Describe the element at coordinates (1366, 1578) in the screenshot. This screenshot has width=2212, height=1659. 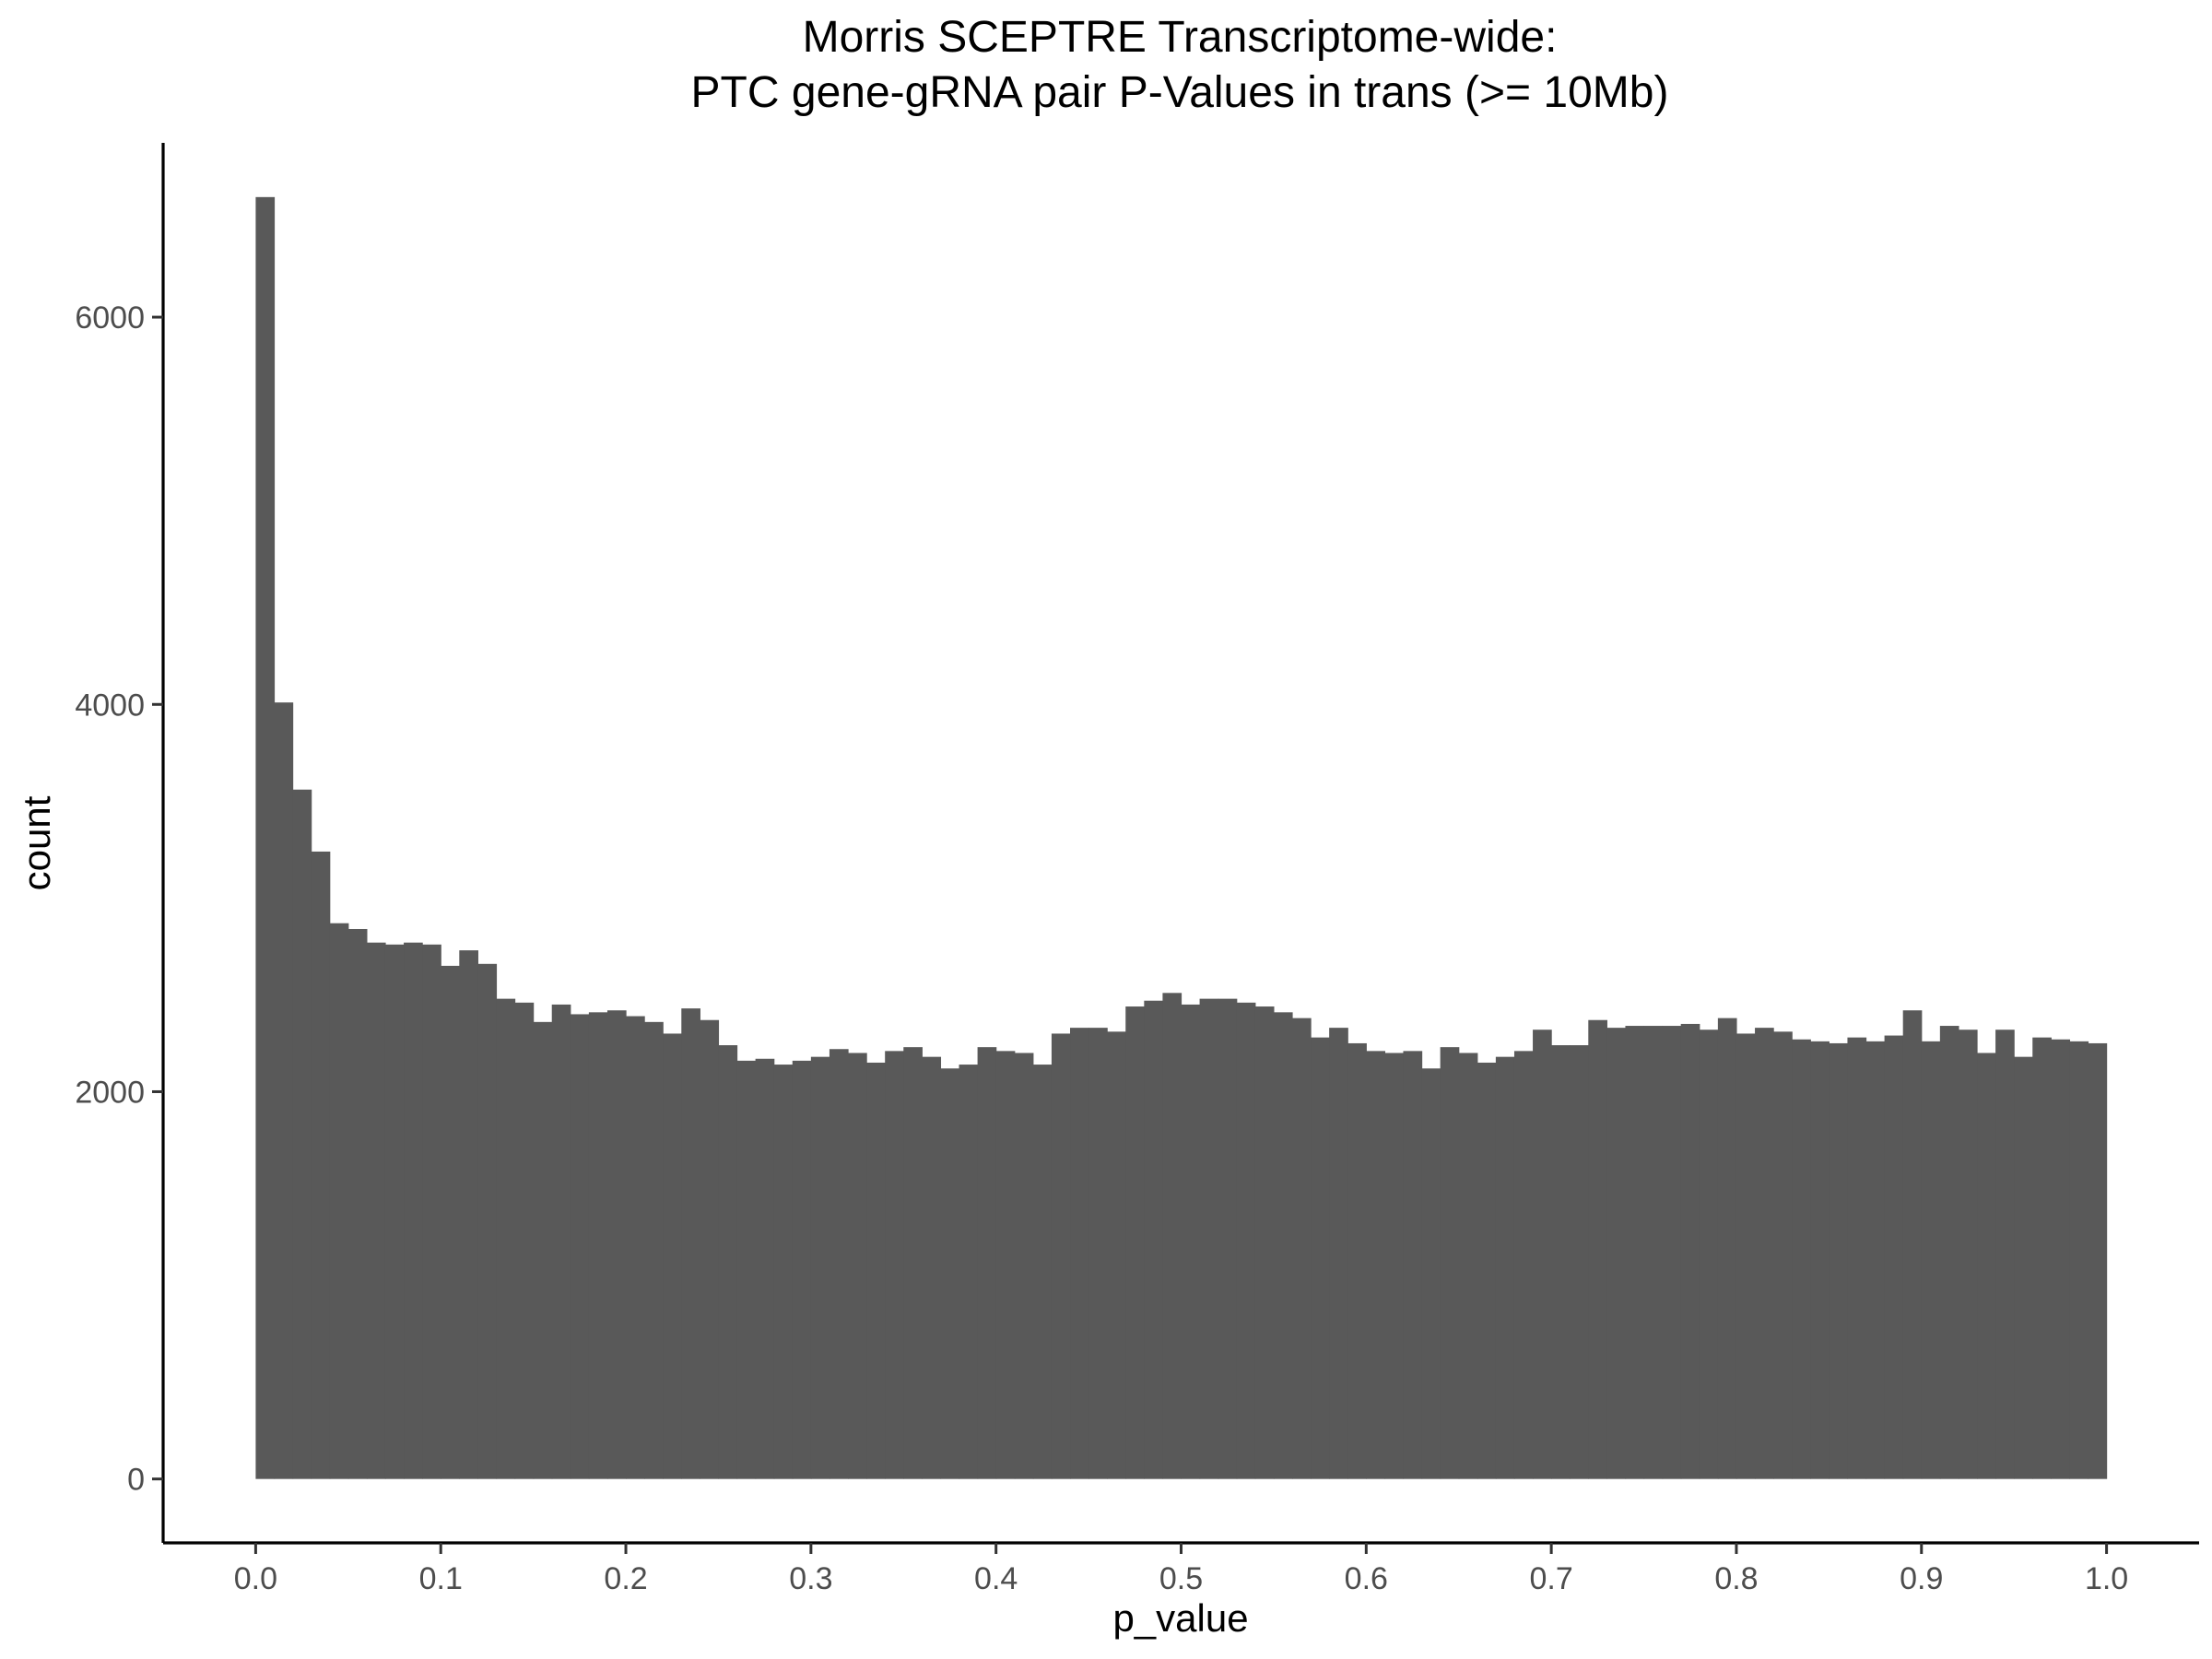
I see `x-tick-label: 0.6` at that location.